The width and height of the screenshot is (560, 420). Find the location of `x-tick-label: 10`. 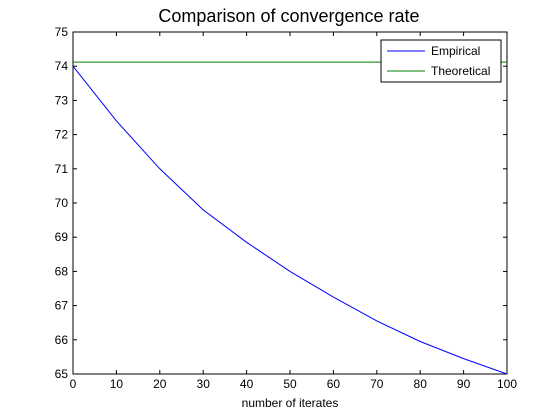

x-tick-label: 10 is located at coordinates (117, 384).